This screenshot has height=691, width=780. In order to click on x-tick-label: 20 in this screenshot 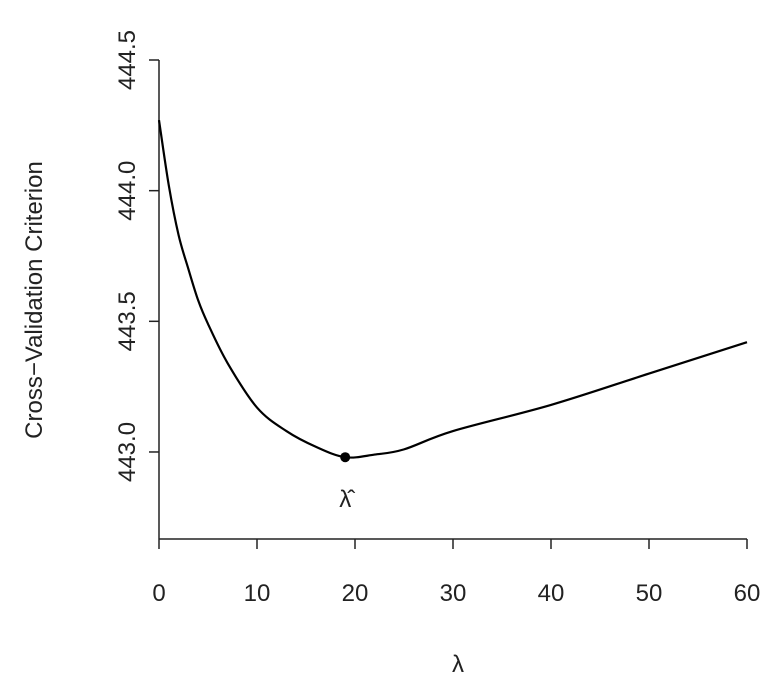, I will do `click(355, 593)`.